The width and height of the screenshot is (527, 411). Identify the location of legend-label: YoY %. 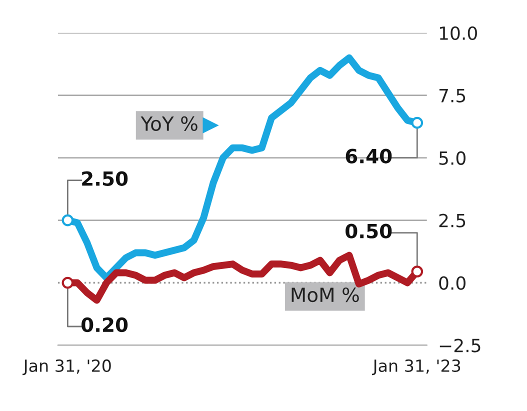
(169, 123).